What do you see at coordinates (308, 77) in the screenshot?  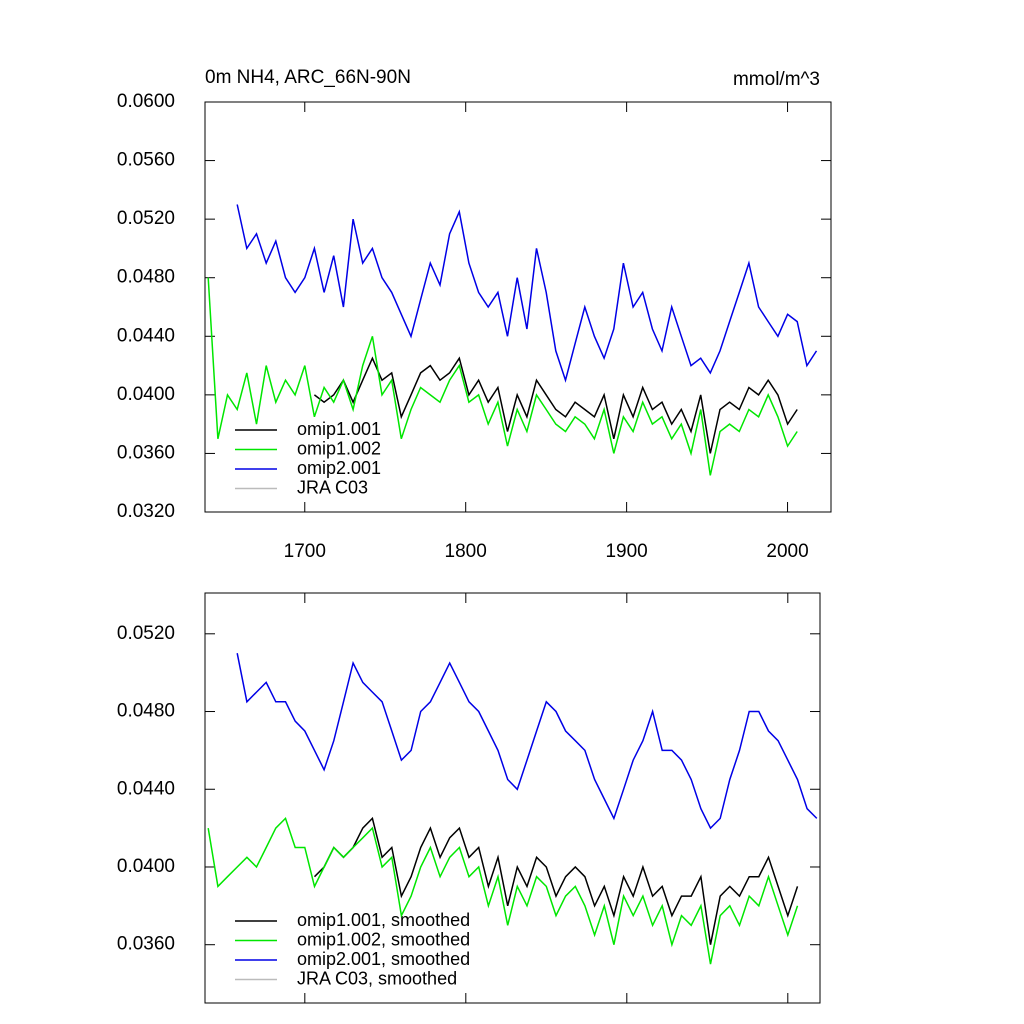 I see `chart-title: 0m NH4, ARC_66N-90N` at bounding box center [308, 77].